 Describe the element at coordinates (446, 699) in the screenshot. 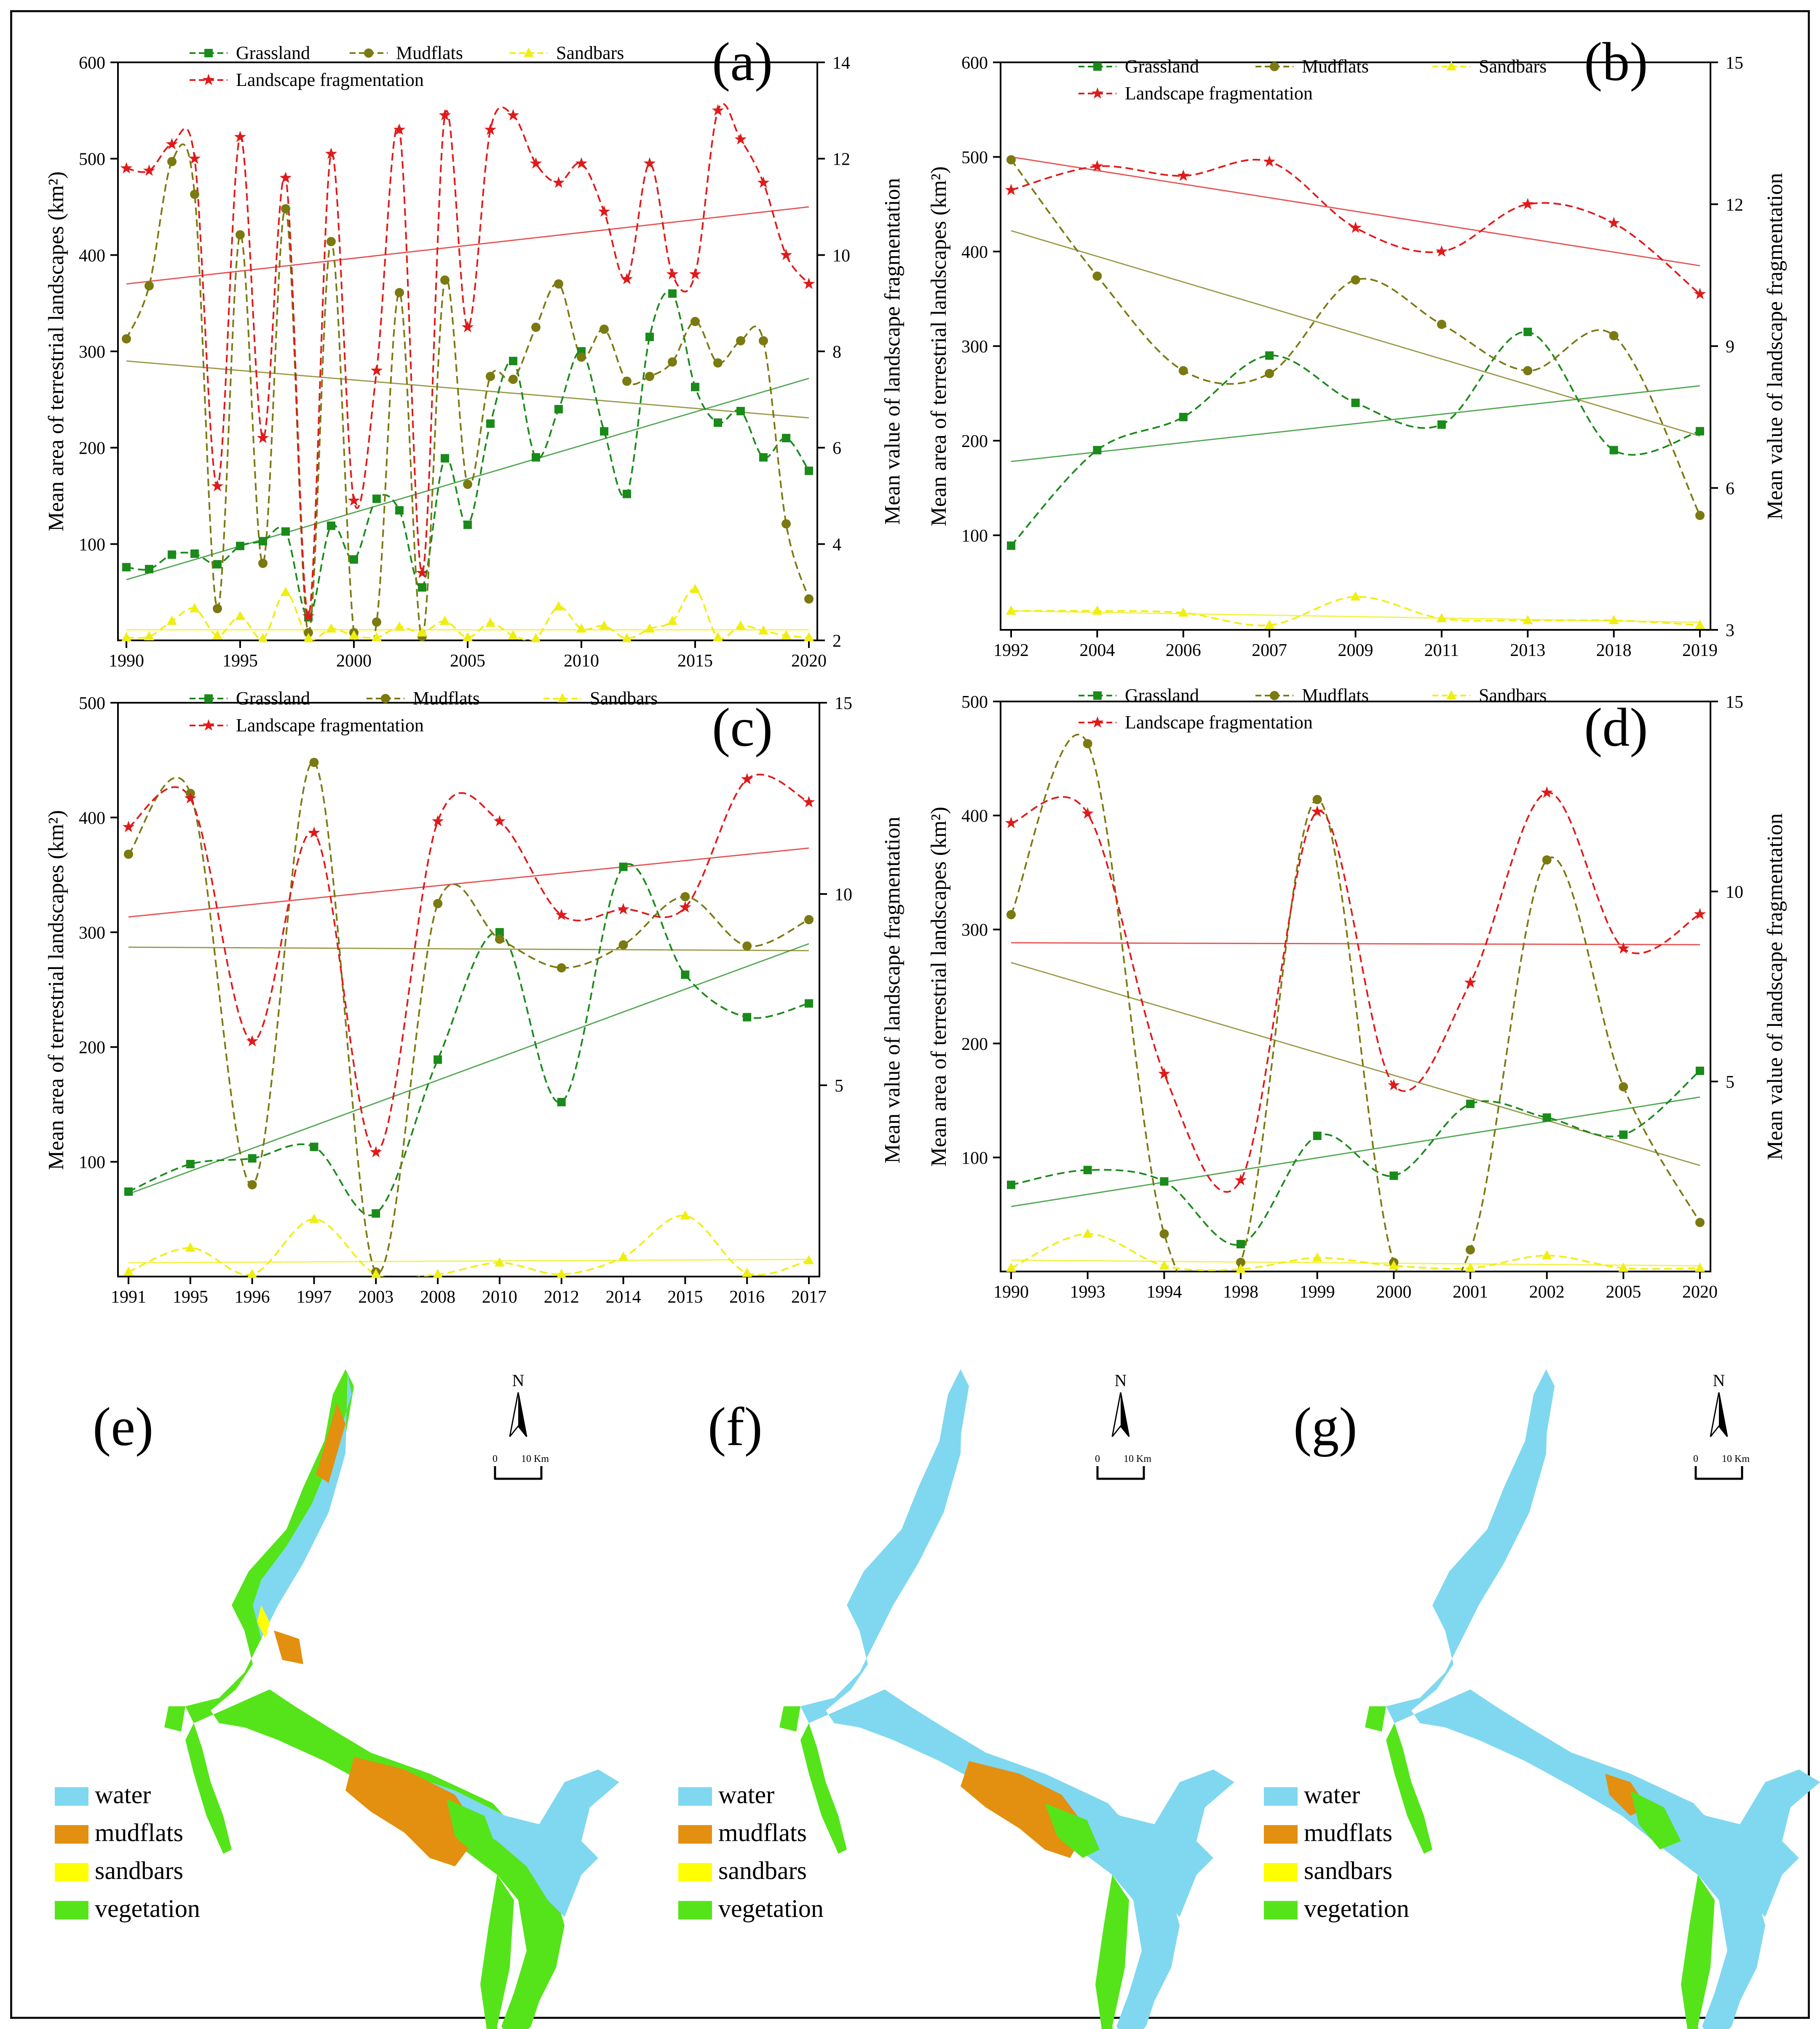

I see `legend-label-mudflats: Mudflats` at that location.